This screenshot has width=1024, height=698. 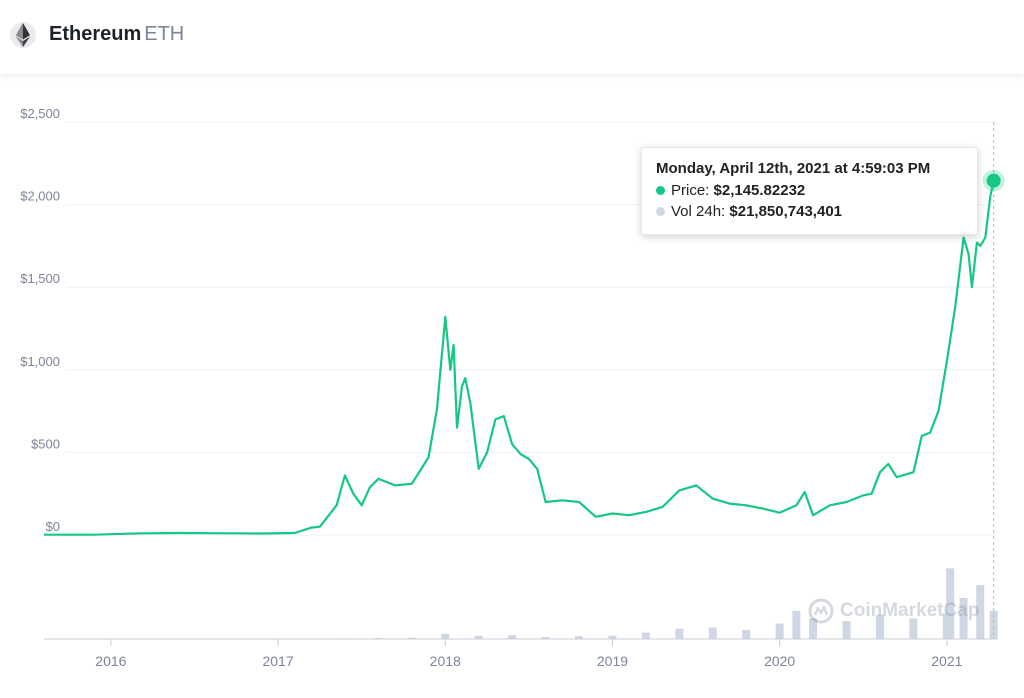 What do you see at coordinates (779, 661) in the screenshot?
I see `x-tick-label: 2020` at bounding box center [779, 661].